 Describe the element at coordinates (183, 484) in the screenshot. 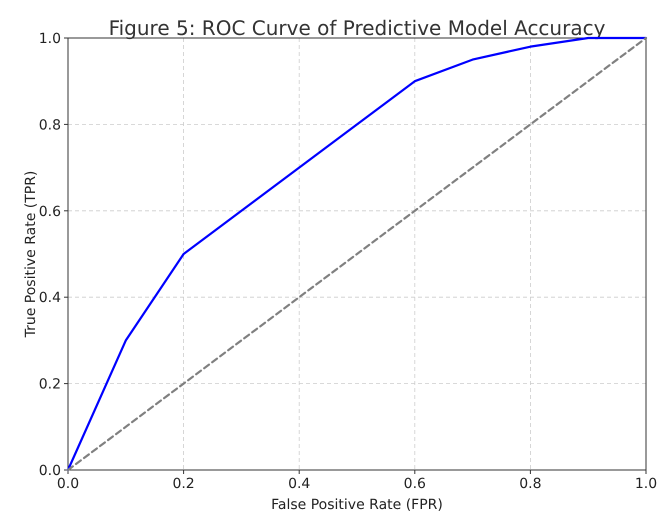

I see `x-tick-label: 0.2` at that location.